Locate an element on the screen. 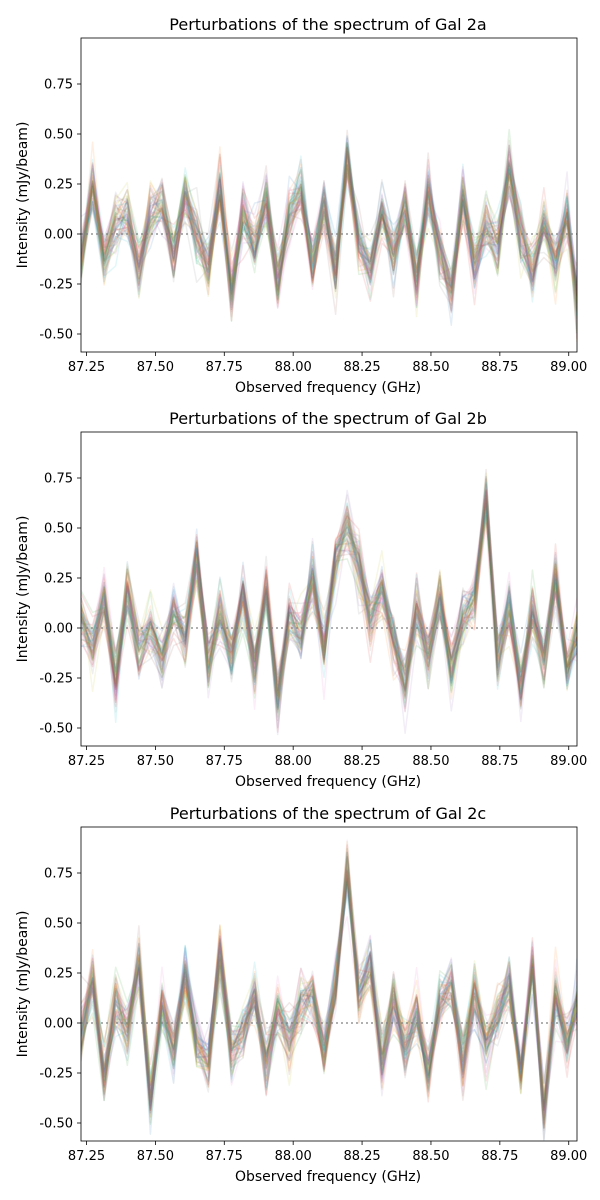  panel-title: Perturbations of the spectrum of Gal 2a is located at coordinates (327, 24).